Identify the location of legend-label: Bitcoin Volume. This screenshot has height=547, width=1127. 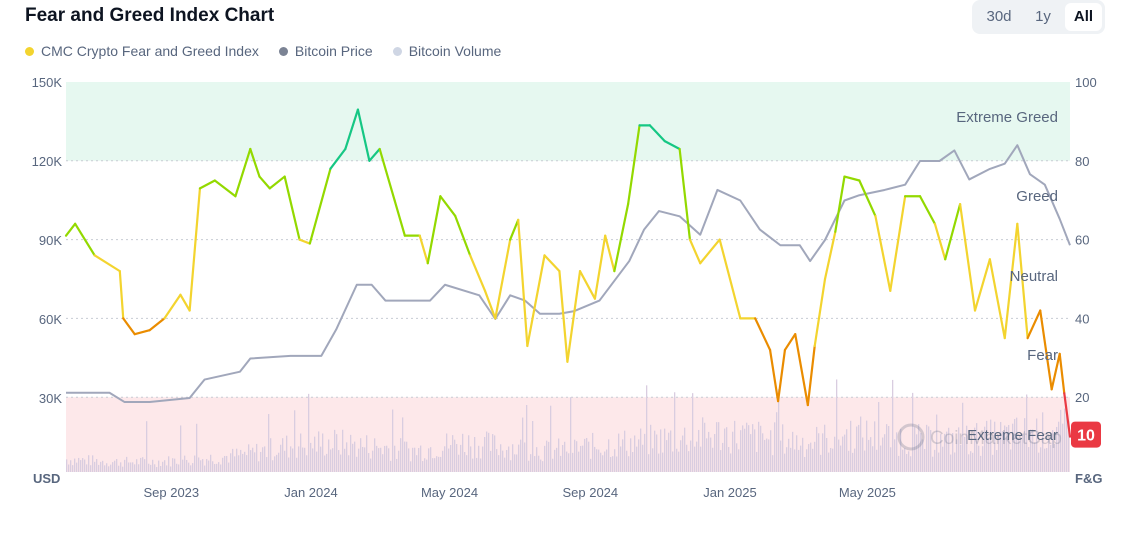
(455, 51).